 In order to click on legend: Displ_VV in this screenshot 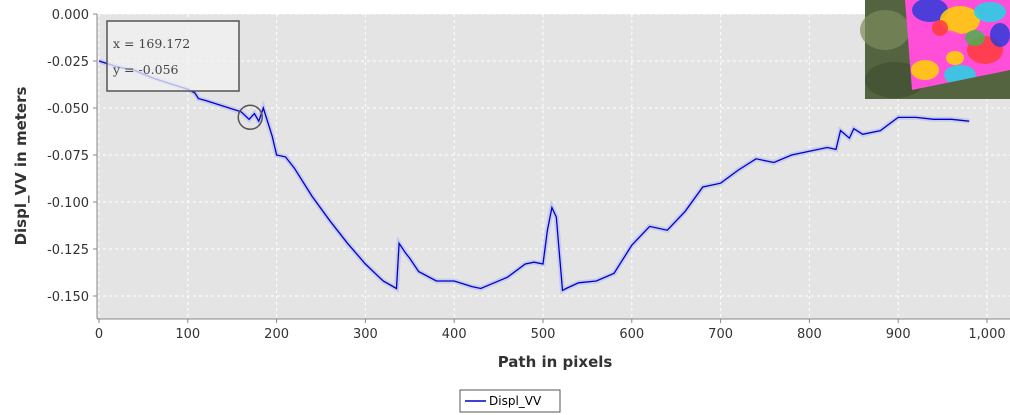, I will do `click(510, 401)`.